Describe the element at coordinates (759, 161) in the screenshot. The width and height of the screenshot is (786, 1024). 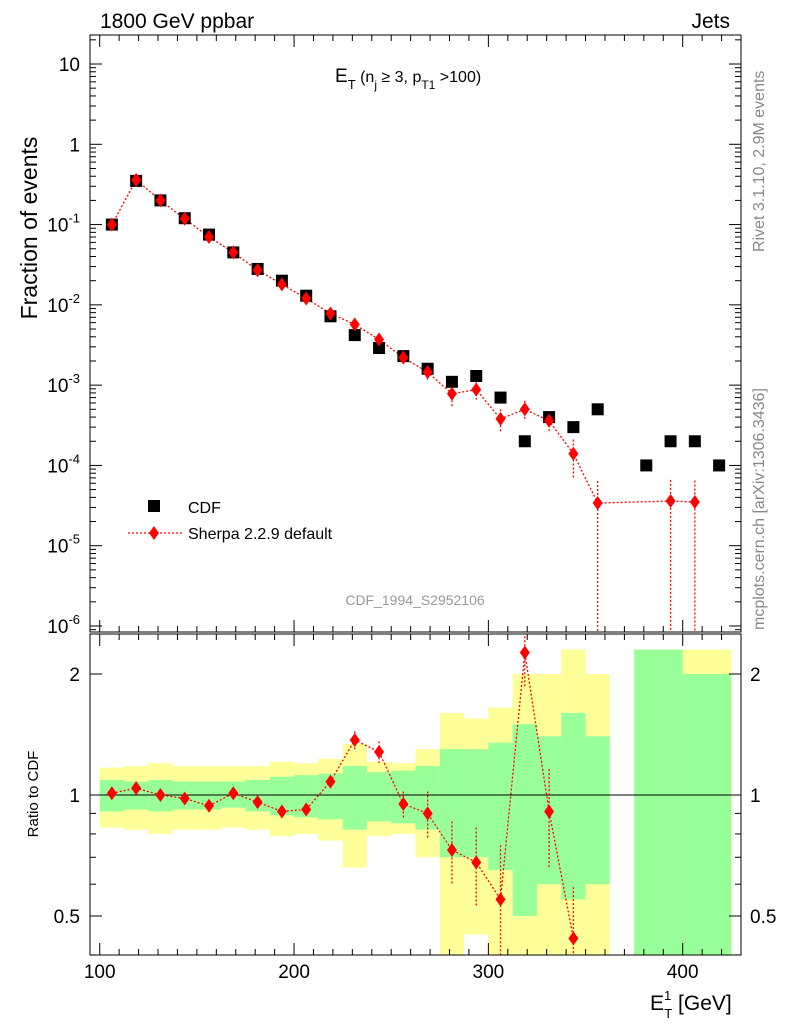
I see `side-text-top: Rivet 3.1.10, 2.9M events` at that location.